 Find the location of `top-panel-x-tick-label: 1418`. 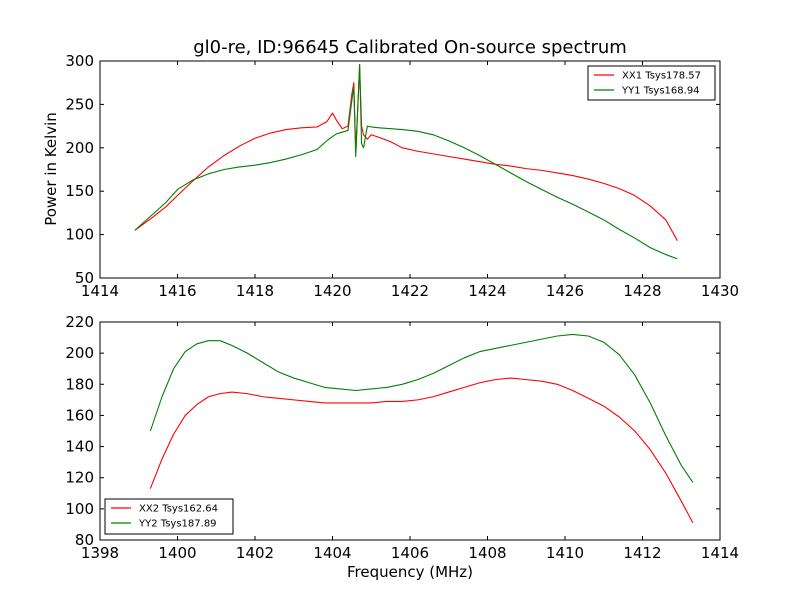

top-panel-x-tick-label: 1418 is located at coordinates (255, 291).